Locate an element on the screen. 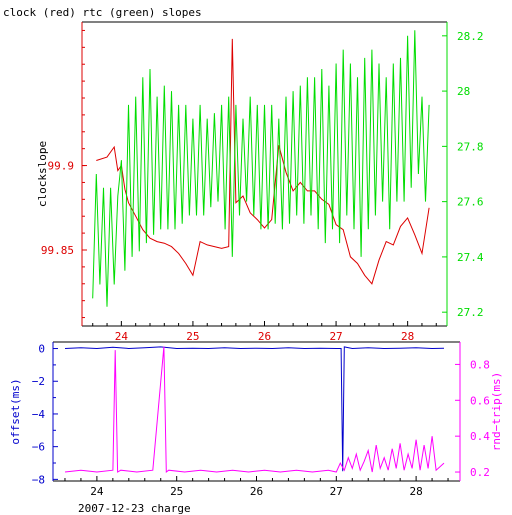  right-y-tick-label: 0.2 is located at coordinates (480, 472).